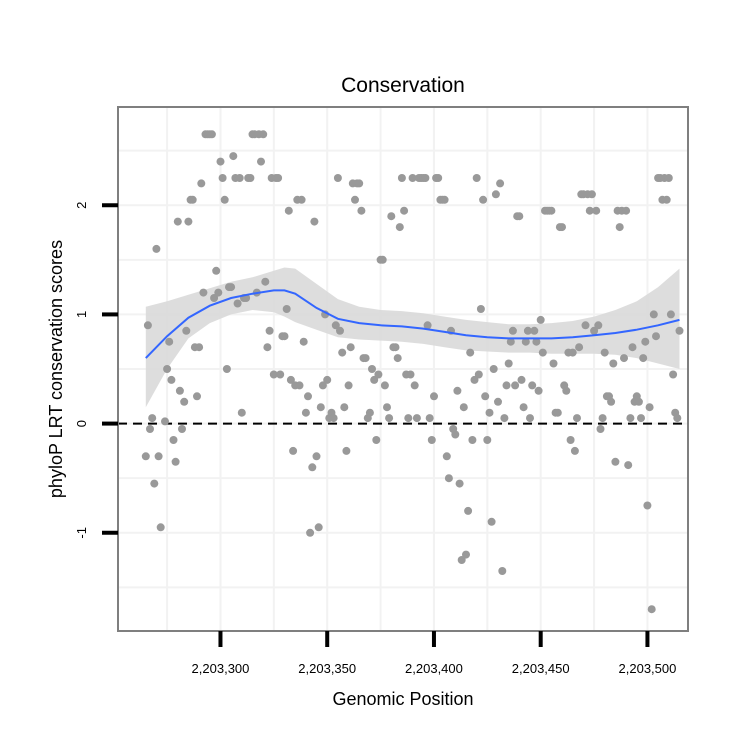 This screenshot has height=750, width=750. Describe the element at coordinates (81, 205) in the screenshot. I see `y-tick-label: 2` at that location.